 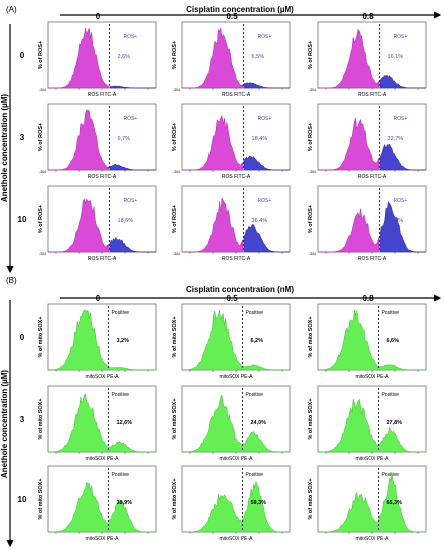 What do you see at coordinates (11, 280) in the screenshot?
I see `panel-label-b: (B)` at bounding box center [11, 280].